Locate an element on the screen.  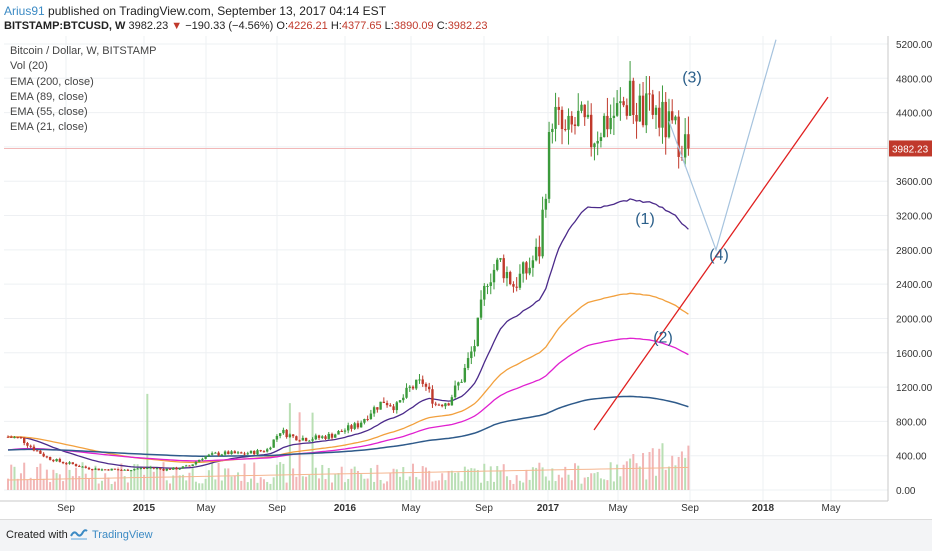
last-price-tag is located at coordinates (910, 148).